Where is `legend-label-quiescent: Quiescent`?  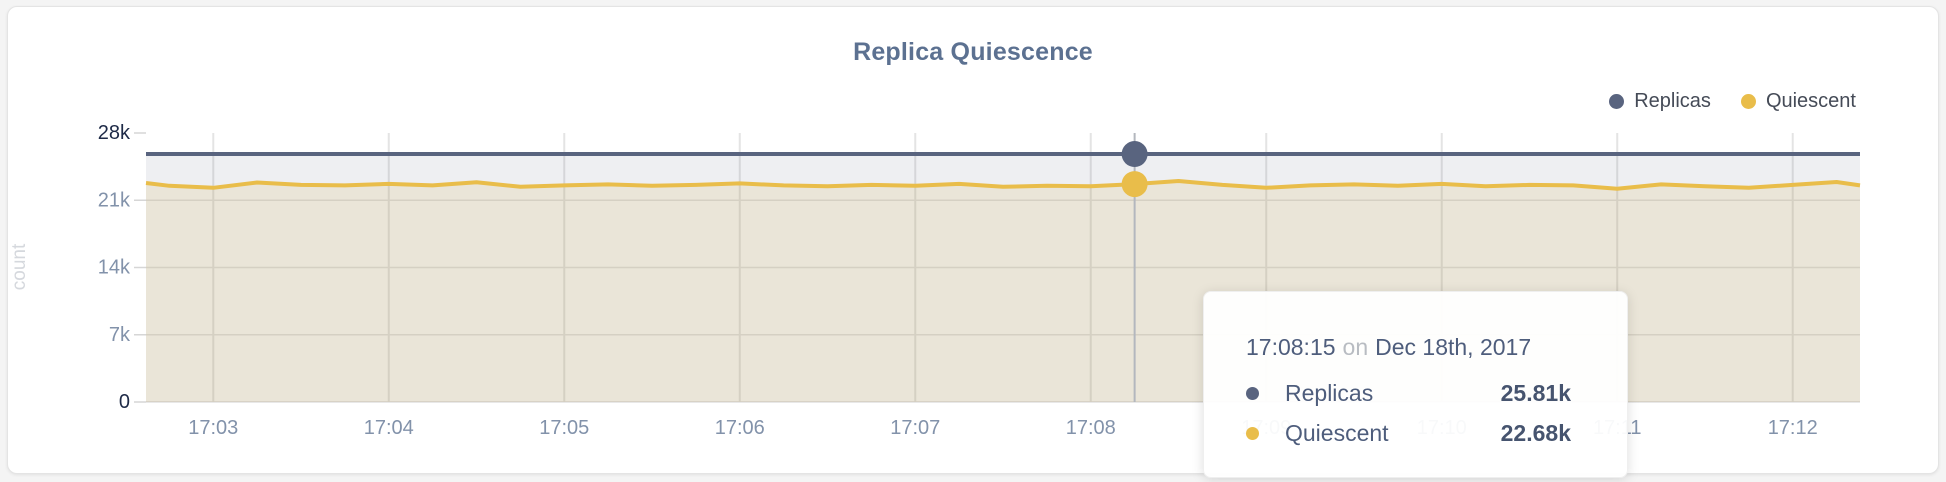 legend-label-quiescent: Quiescent is located at coordinates (1810, 101).